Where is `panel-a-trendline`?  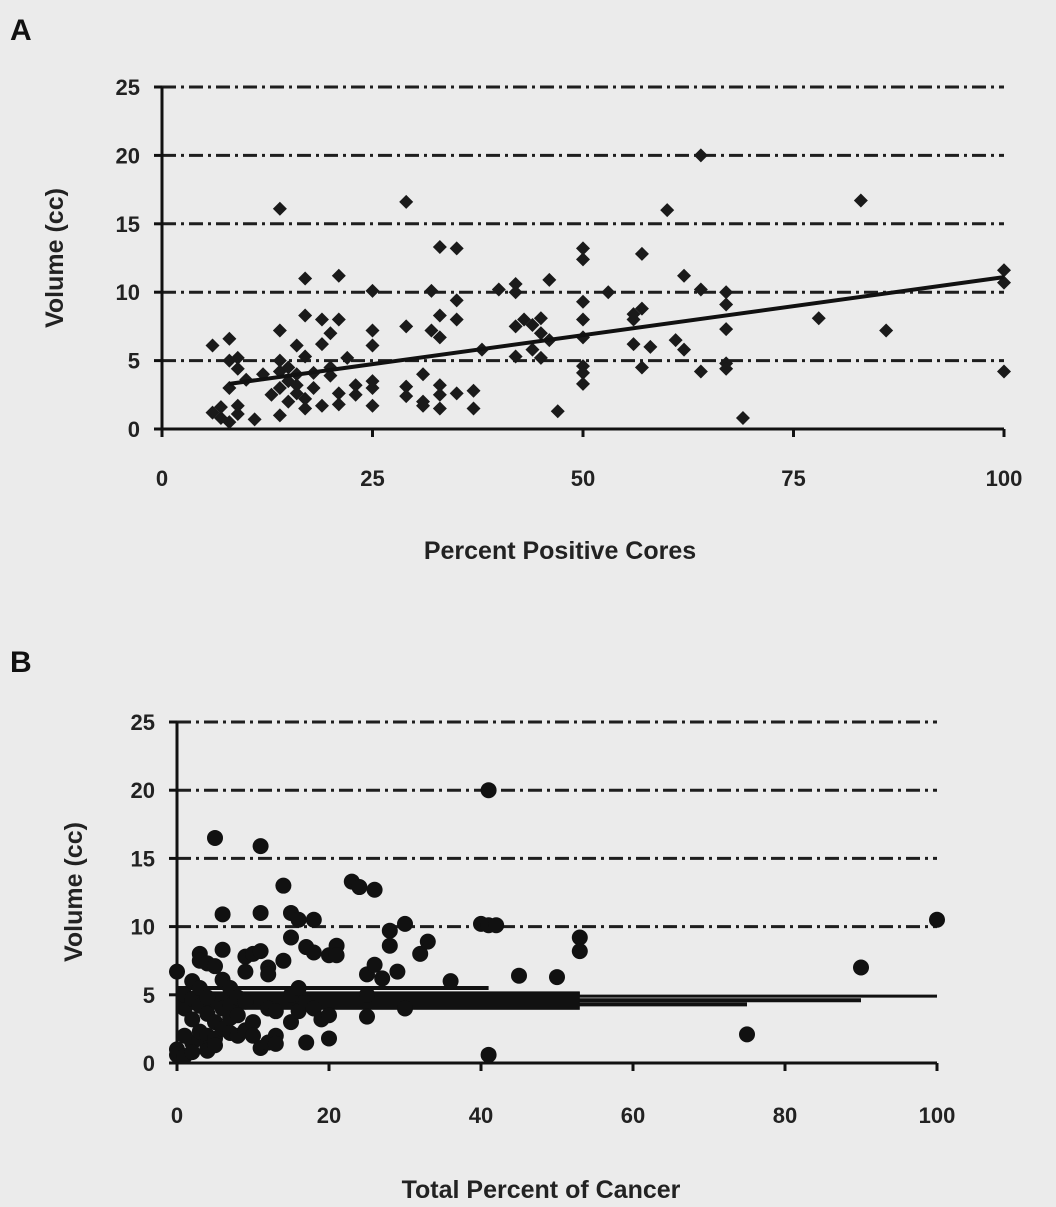
panel-a-trendline is located at coordinates (617, 330).